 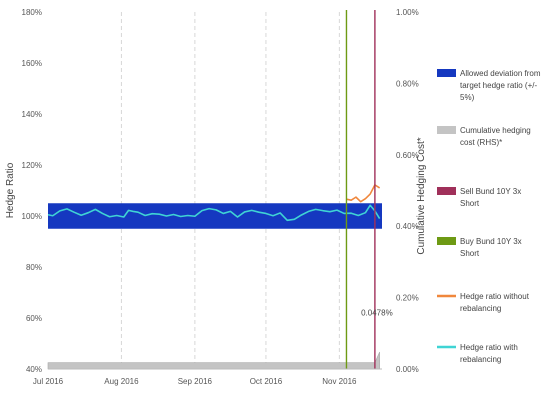 I want to click on y-tick-label: 120%, so click(x=32, y=165).